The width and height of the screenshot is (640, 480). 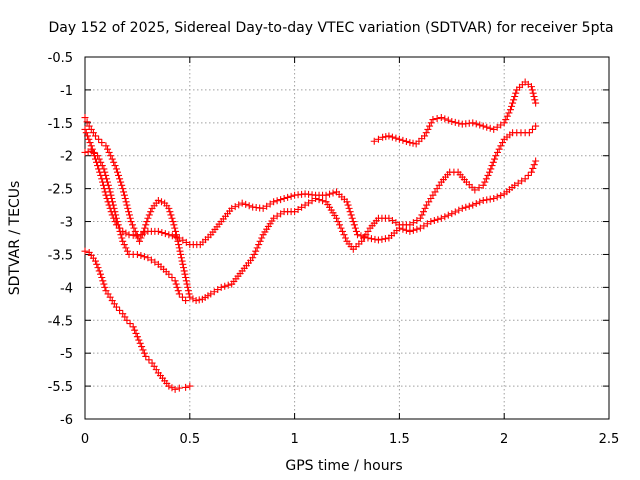 I want to click on y-tick-label: -2.5, so click(x=60, y=190).